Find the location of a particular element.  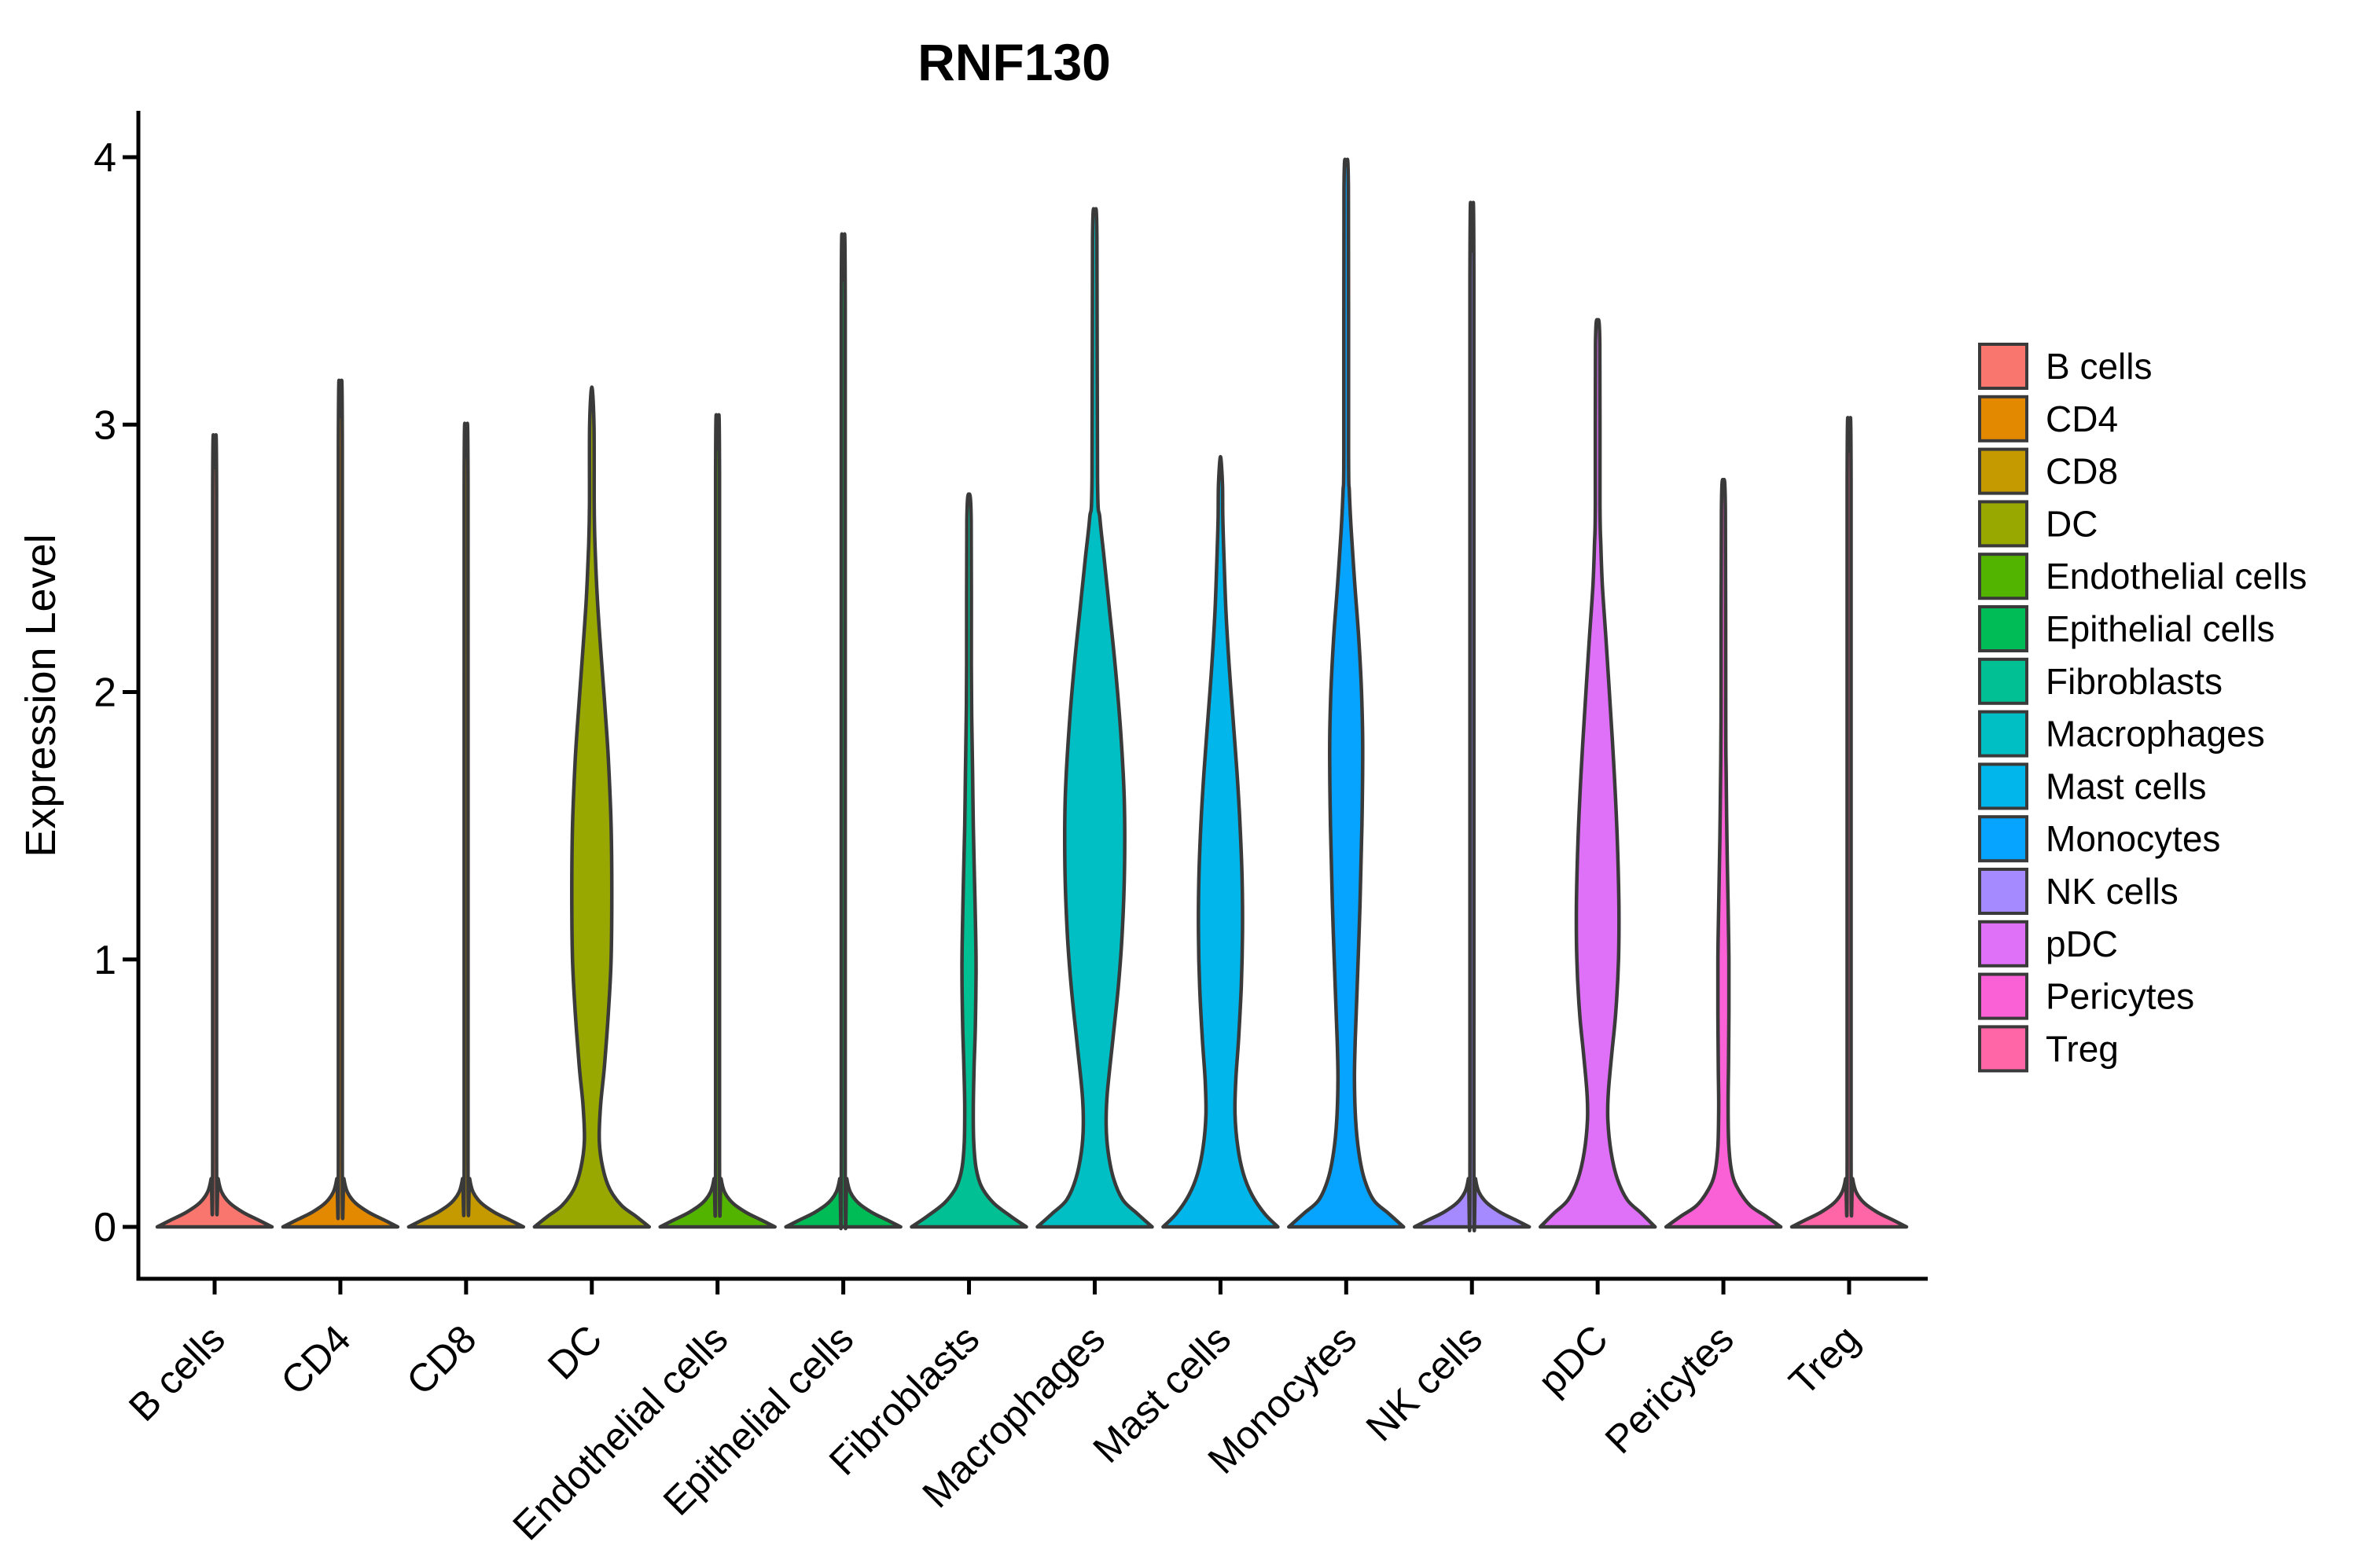

legend-item-treg: Treg is located at coordinates (2048, 1049).